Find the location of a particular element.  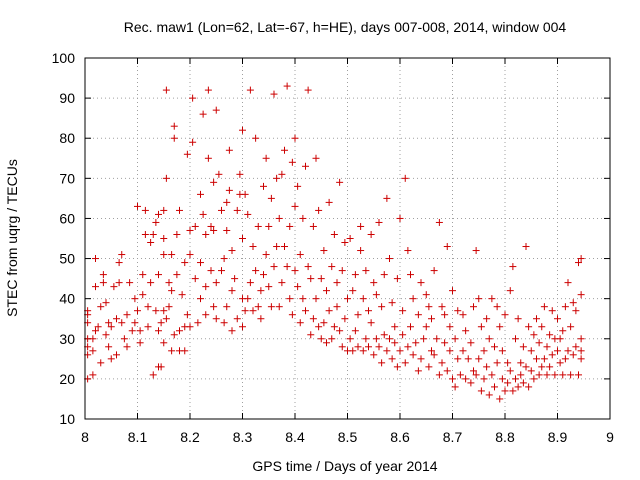

y-tick-label: 70 is located at coordinates (67, 178).